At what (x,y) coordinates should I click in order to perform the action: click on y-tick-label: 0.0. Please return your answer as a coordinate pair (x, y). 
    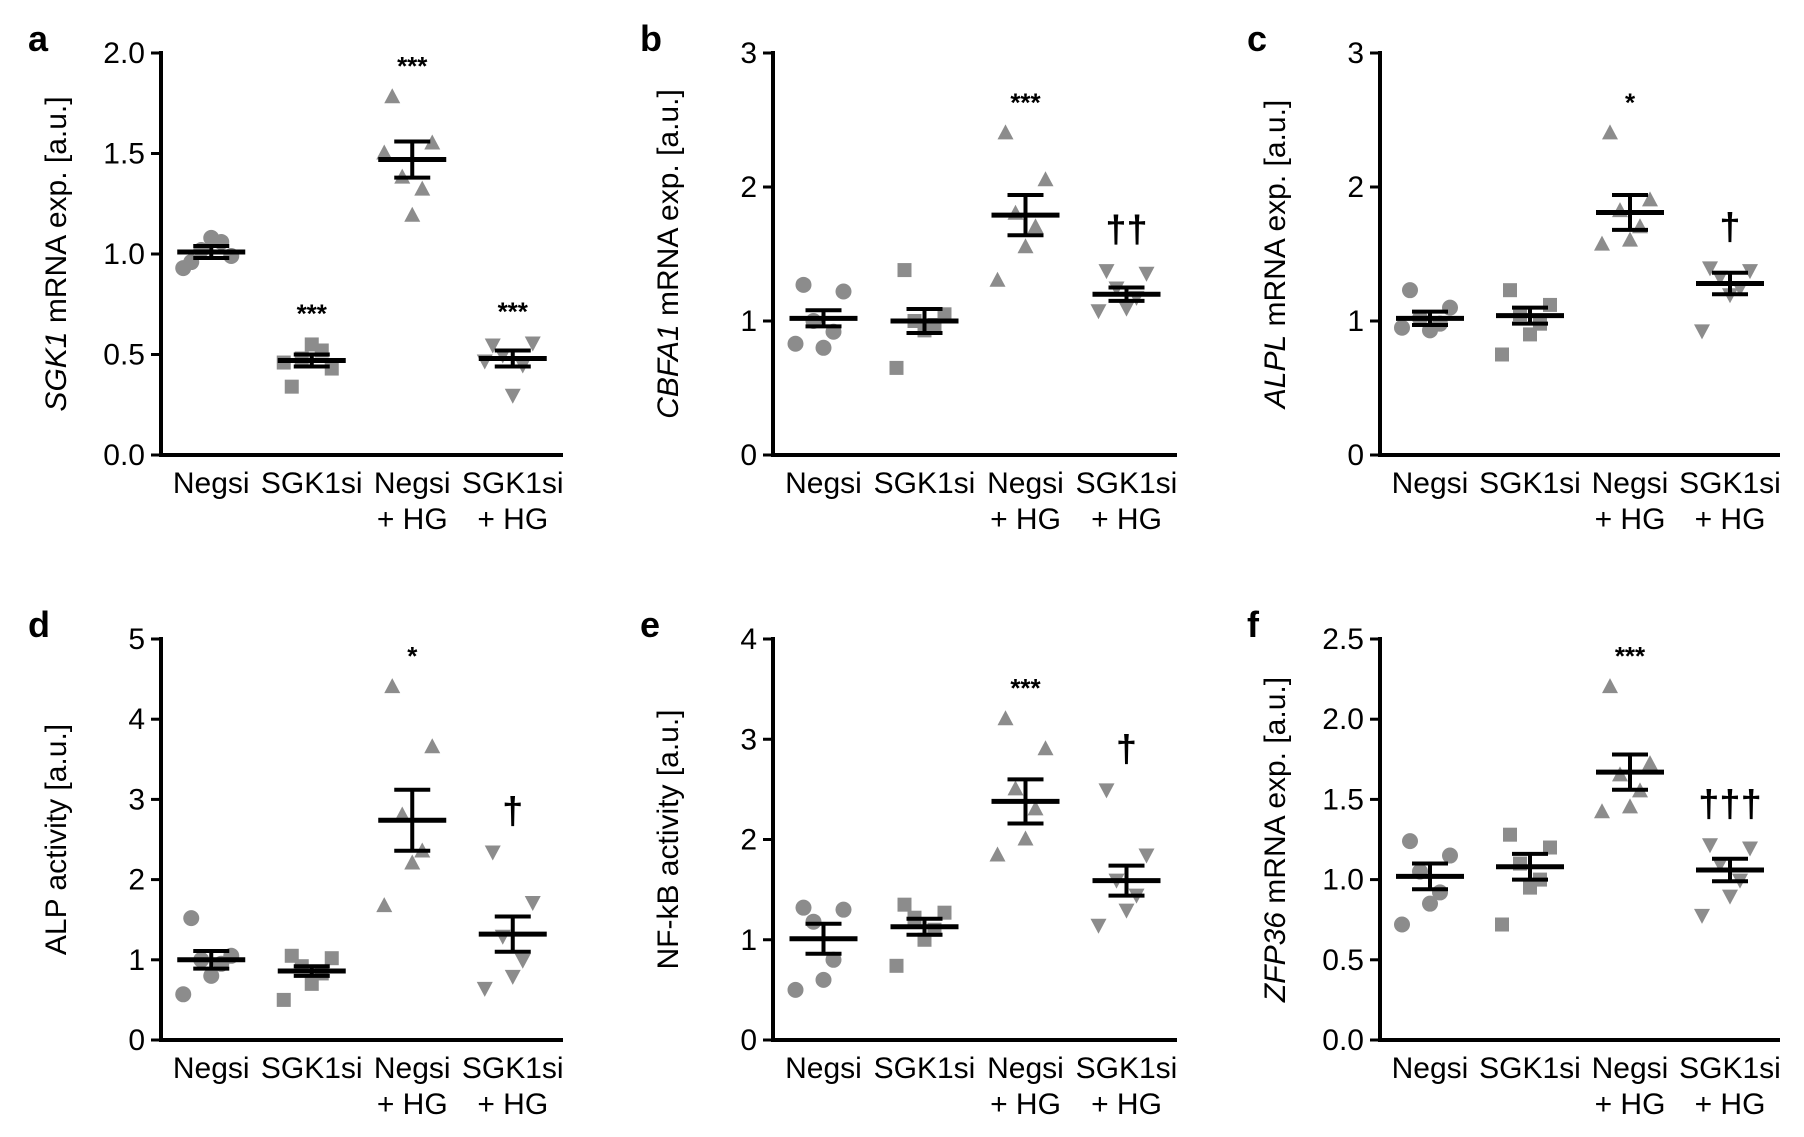
    Looking at the image, I should click on (124, 455).